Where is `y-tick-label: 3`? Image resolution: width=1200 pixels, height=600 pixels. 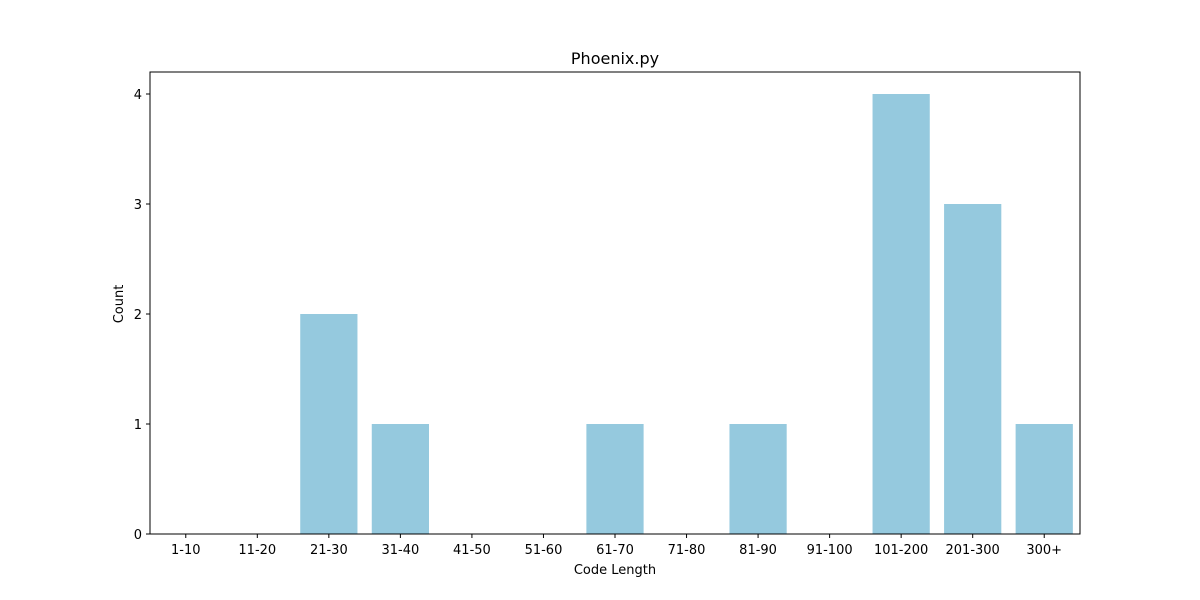 y-tick-label: 3 is located at coordinates (138, 205).